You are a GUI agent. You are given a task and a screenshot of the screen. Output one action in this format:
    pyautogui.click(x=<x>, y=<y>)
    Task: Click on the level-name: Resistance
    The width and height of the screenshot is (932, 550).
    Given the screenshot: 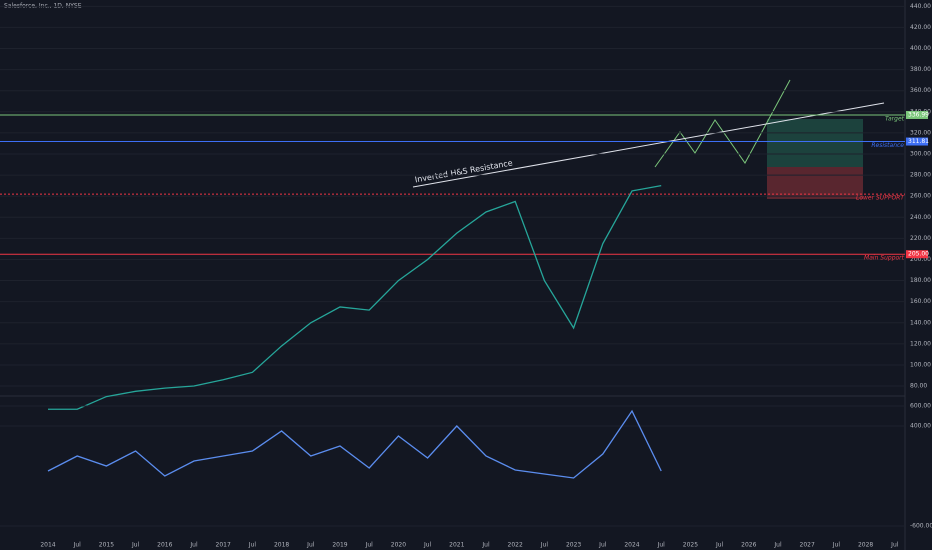 What is the action you would take?
    pyautogui.click(x=887, y=145)
    